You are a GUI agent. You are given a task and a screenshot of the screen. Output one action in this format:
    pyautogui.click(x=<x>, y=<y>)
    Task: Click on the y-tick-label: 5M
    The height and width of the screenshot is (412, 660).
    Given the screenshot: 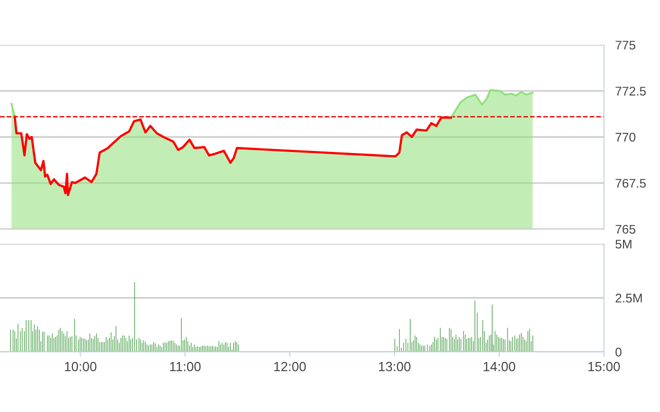 What is the action you would take?
    pyautogui.click(x=624, y=244)
    